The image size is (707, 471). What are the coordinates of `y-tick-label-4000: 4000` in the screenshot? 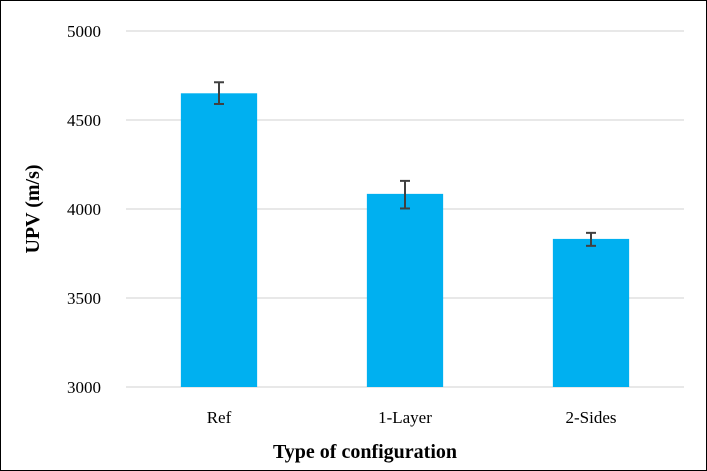 It's located at (84, 209).